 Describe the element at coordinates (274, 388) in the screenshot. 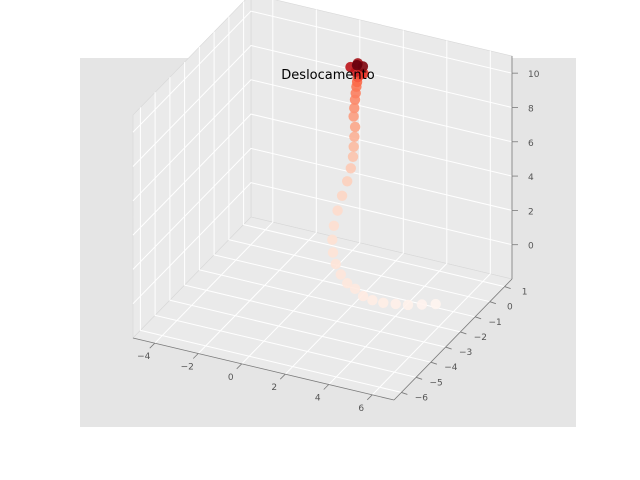

I see `x-tick-label: 2` at that location.